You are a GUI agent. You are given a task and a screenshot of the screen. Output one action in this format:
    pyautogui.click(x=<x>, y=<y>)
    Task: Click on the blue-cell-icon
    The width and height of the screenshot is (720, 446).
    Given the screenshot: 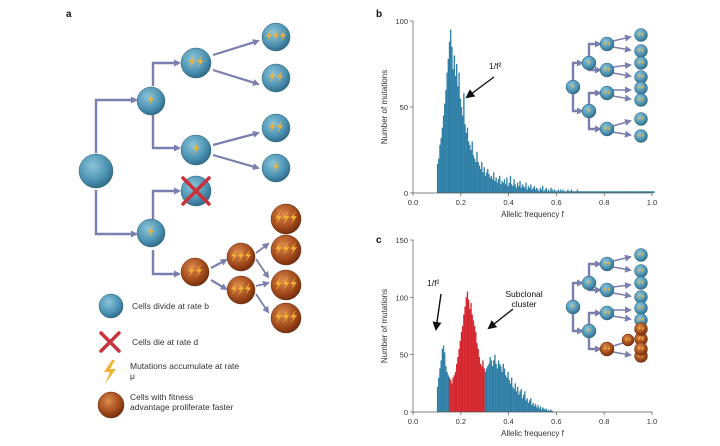 What is the action you would take?
    pyautogui.click(x=111, y=306)
    